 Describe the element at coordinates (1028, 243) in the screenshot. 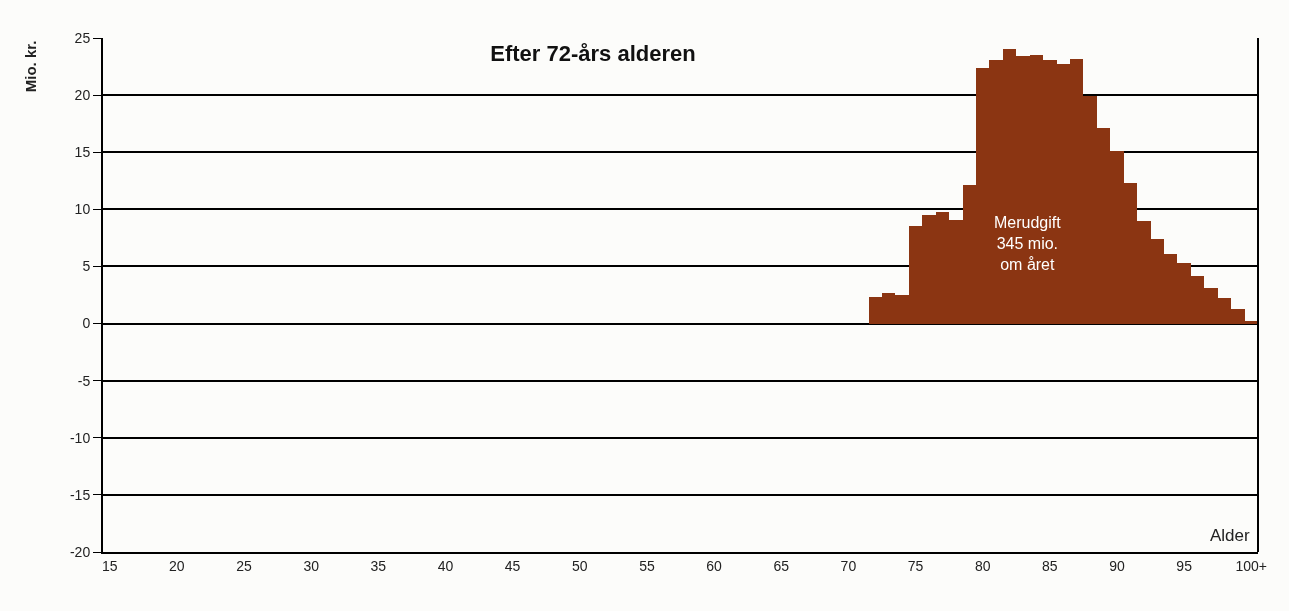

I see `annotation: Merudgift 345 mio. om året` at that location.